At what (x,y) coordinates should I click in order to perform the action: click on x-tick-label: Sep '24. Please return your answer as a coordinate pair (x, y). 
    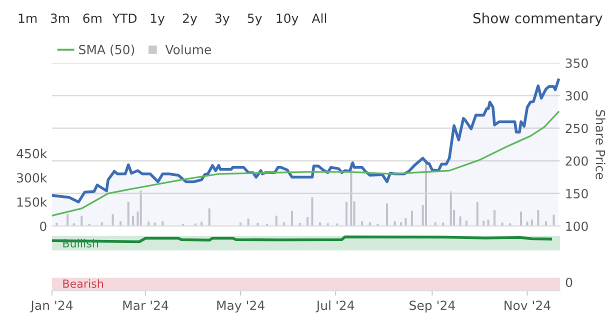
    Looking at the image, I should click on (432, 306).